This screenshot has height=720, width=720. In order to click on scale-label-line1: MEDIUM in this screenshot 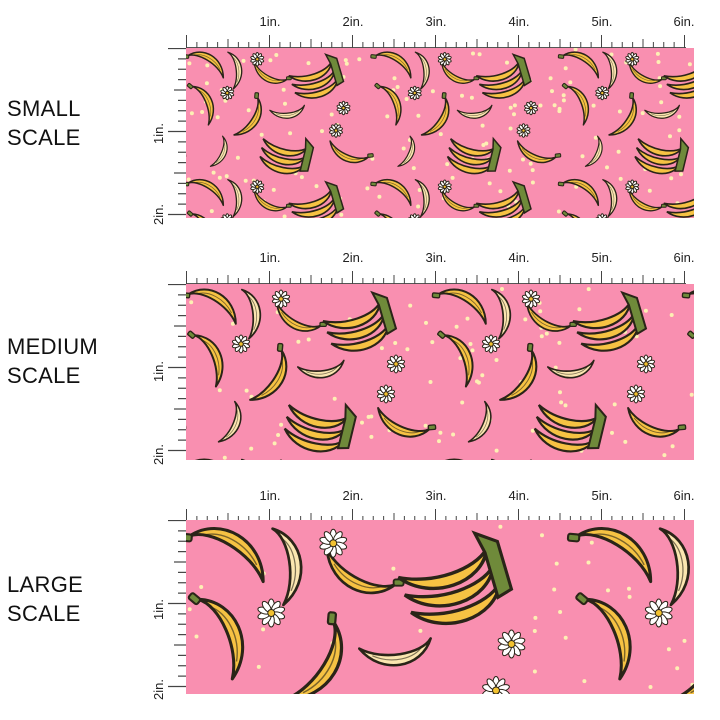, I will do `click(53, 346)`.